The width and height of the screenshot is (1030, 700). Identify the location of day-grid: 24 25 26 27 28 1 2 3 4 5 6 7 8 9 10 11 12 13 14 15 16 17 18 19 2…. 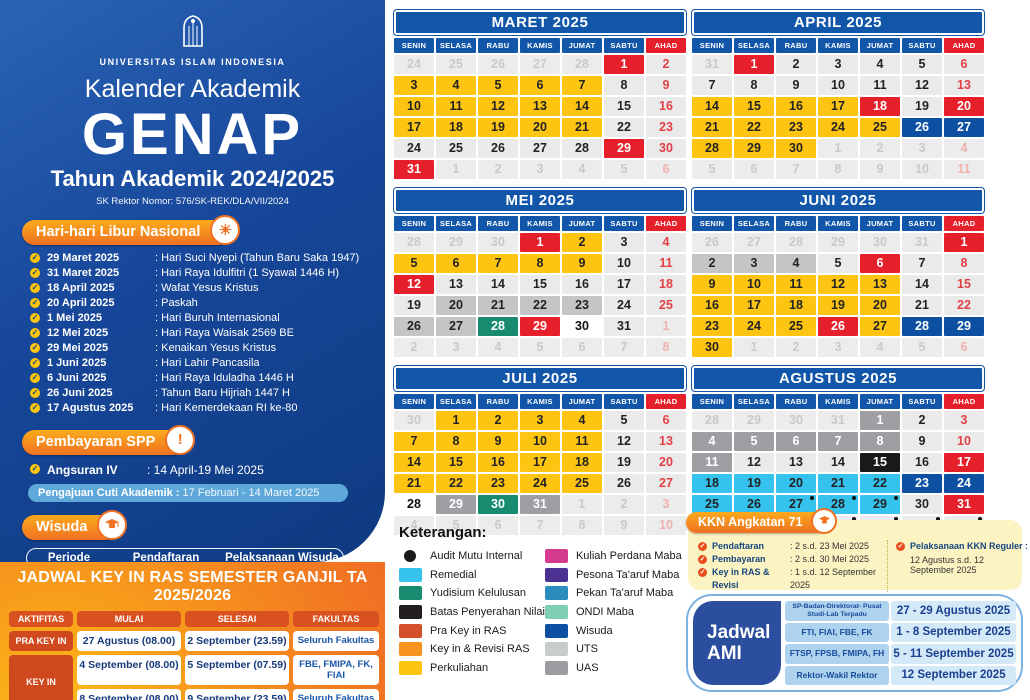
(540, 117).